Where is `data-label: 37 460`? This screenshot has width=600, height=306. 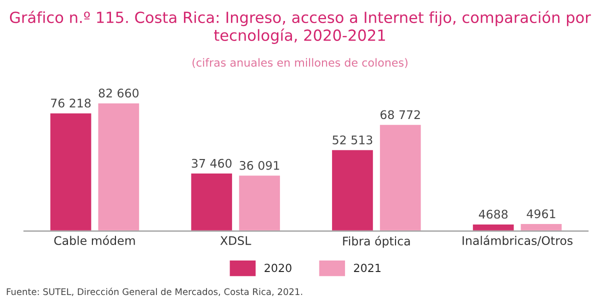
data-label: 37 460 is located at coordinates (212, 163).